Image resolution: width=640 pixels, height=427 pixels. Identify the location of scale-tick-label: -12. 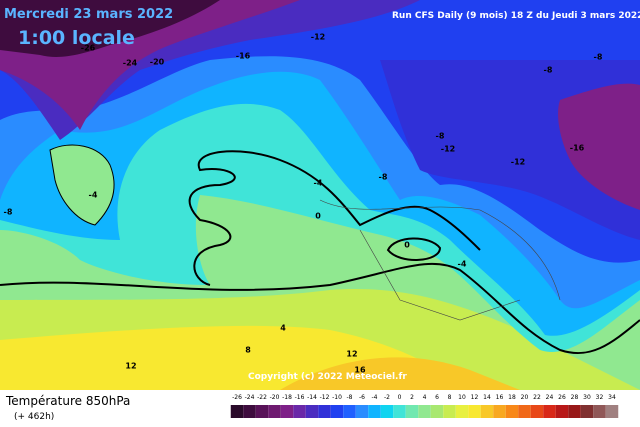
(325, 397).